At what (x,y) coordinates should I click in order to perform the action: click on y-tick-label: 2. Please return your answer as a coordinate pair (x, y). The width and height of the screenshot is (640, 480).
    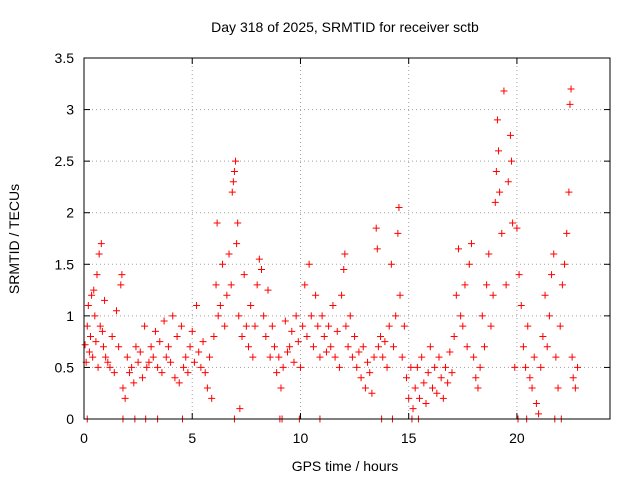
    Looking at the image, I should click on (70, 213).